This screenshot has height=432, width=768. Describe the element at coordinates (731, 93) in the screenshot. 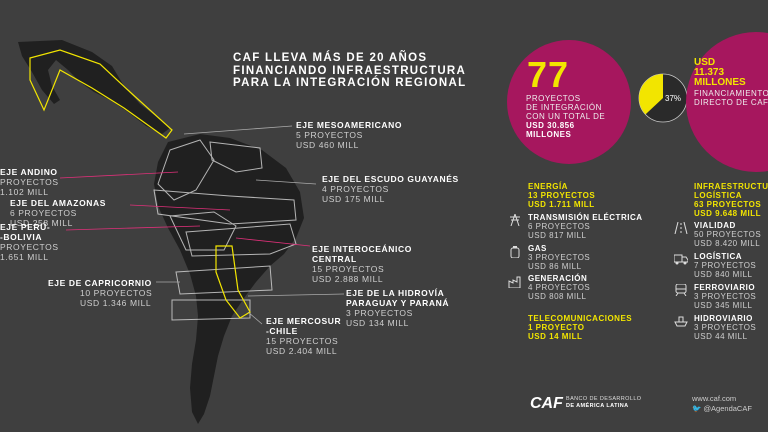

I see `desc-line: FINANCIAMIENTO` at that location.